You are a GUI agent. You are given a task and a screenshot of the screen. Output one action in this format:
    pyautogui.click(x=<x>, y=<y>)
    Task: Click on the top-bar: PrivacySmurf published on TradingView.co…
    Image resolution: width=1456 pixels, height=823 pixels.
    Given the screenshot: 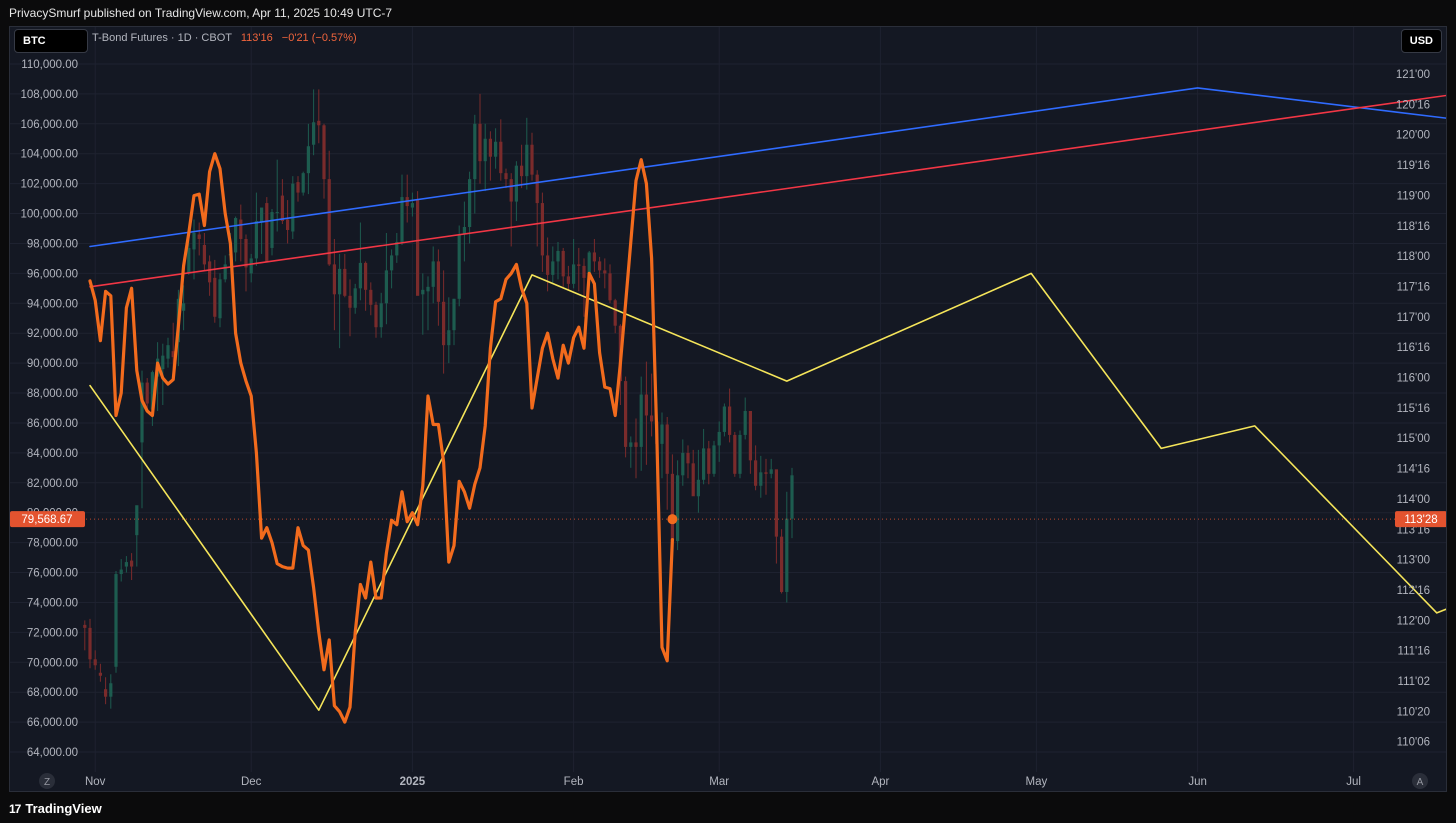 What is the action you would take?
    pyautogui.click(x=728, y=13)
    